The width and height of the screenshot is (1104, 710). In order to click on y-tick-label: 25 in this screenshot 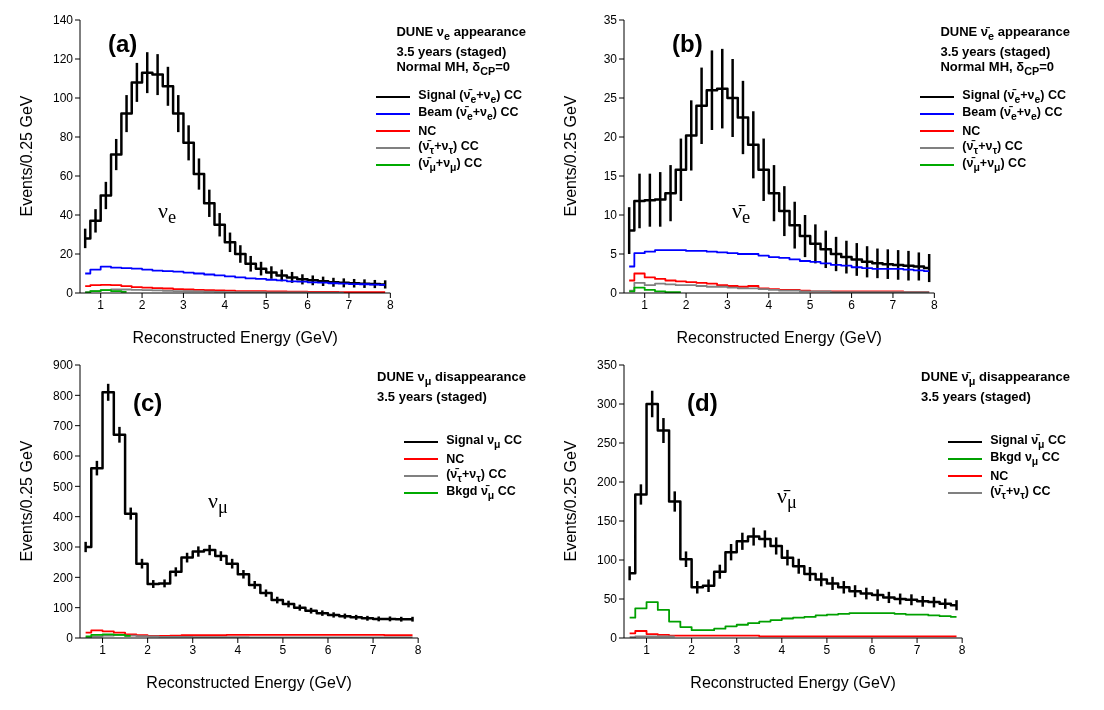, I will do `click(610, 98)`.